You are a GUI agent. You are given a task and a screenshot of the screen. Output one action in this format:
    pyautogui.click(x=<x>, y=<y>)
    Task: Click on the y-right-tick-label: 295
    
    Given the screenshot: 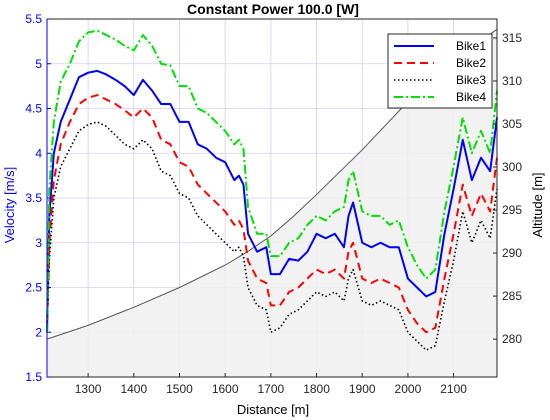 What is the action you would take?
    pyautogui.click(x=512, y=210)
    